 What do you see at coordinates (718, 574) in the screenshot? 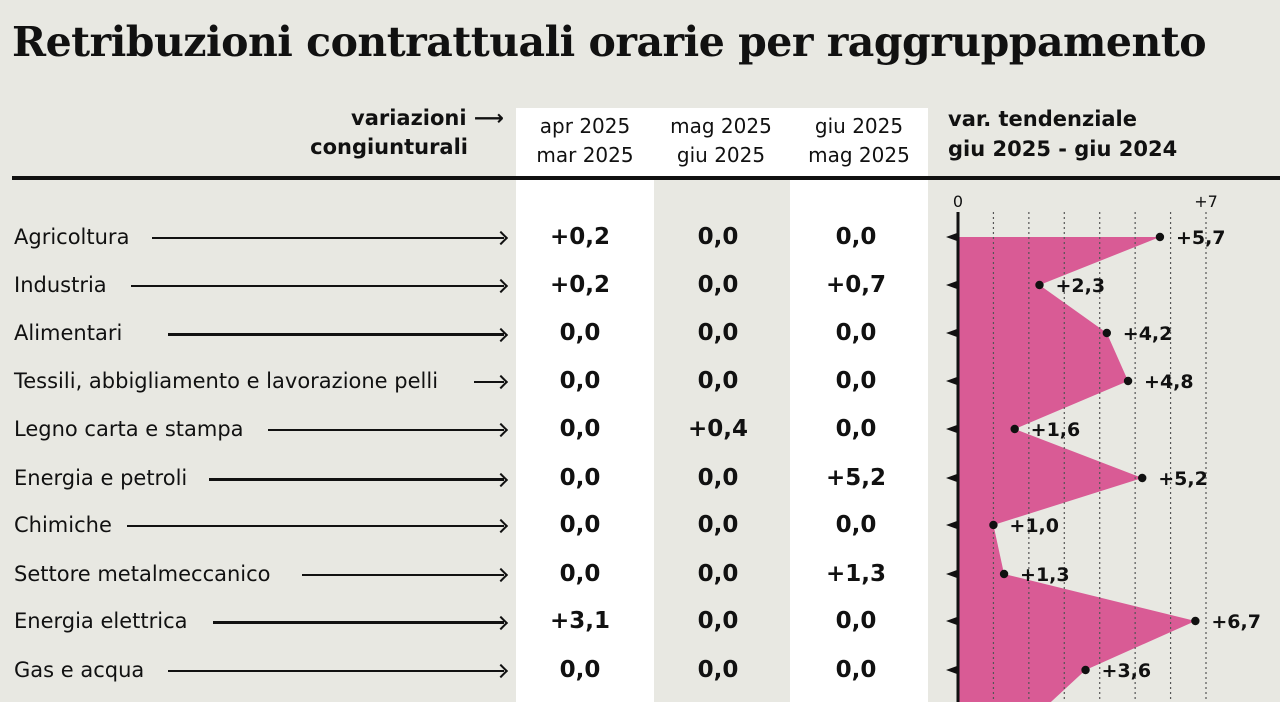
I see `row-metalmeccanico-col2: 0,0` at bounding box center [718, 574].